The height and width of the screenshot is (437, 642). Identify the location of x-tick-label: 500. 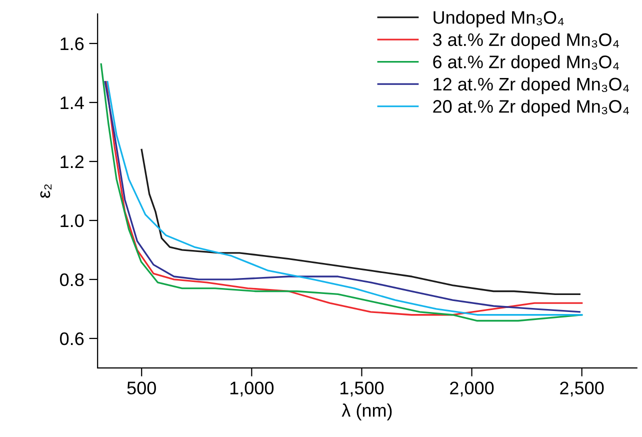
(141, 388).